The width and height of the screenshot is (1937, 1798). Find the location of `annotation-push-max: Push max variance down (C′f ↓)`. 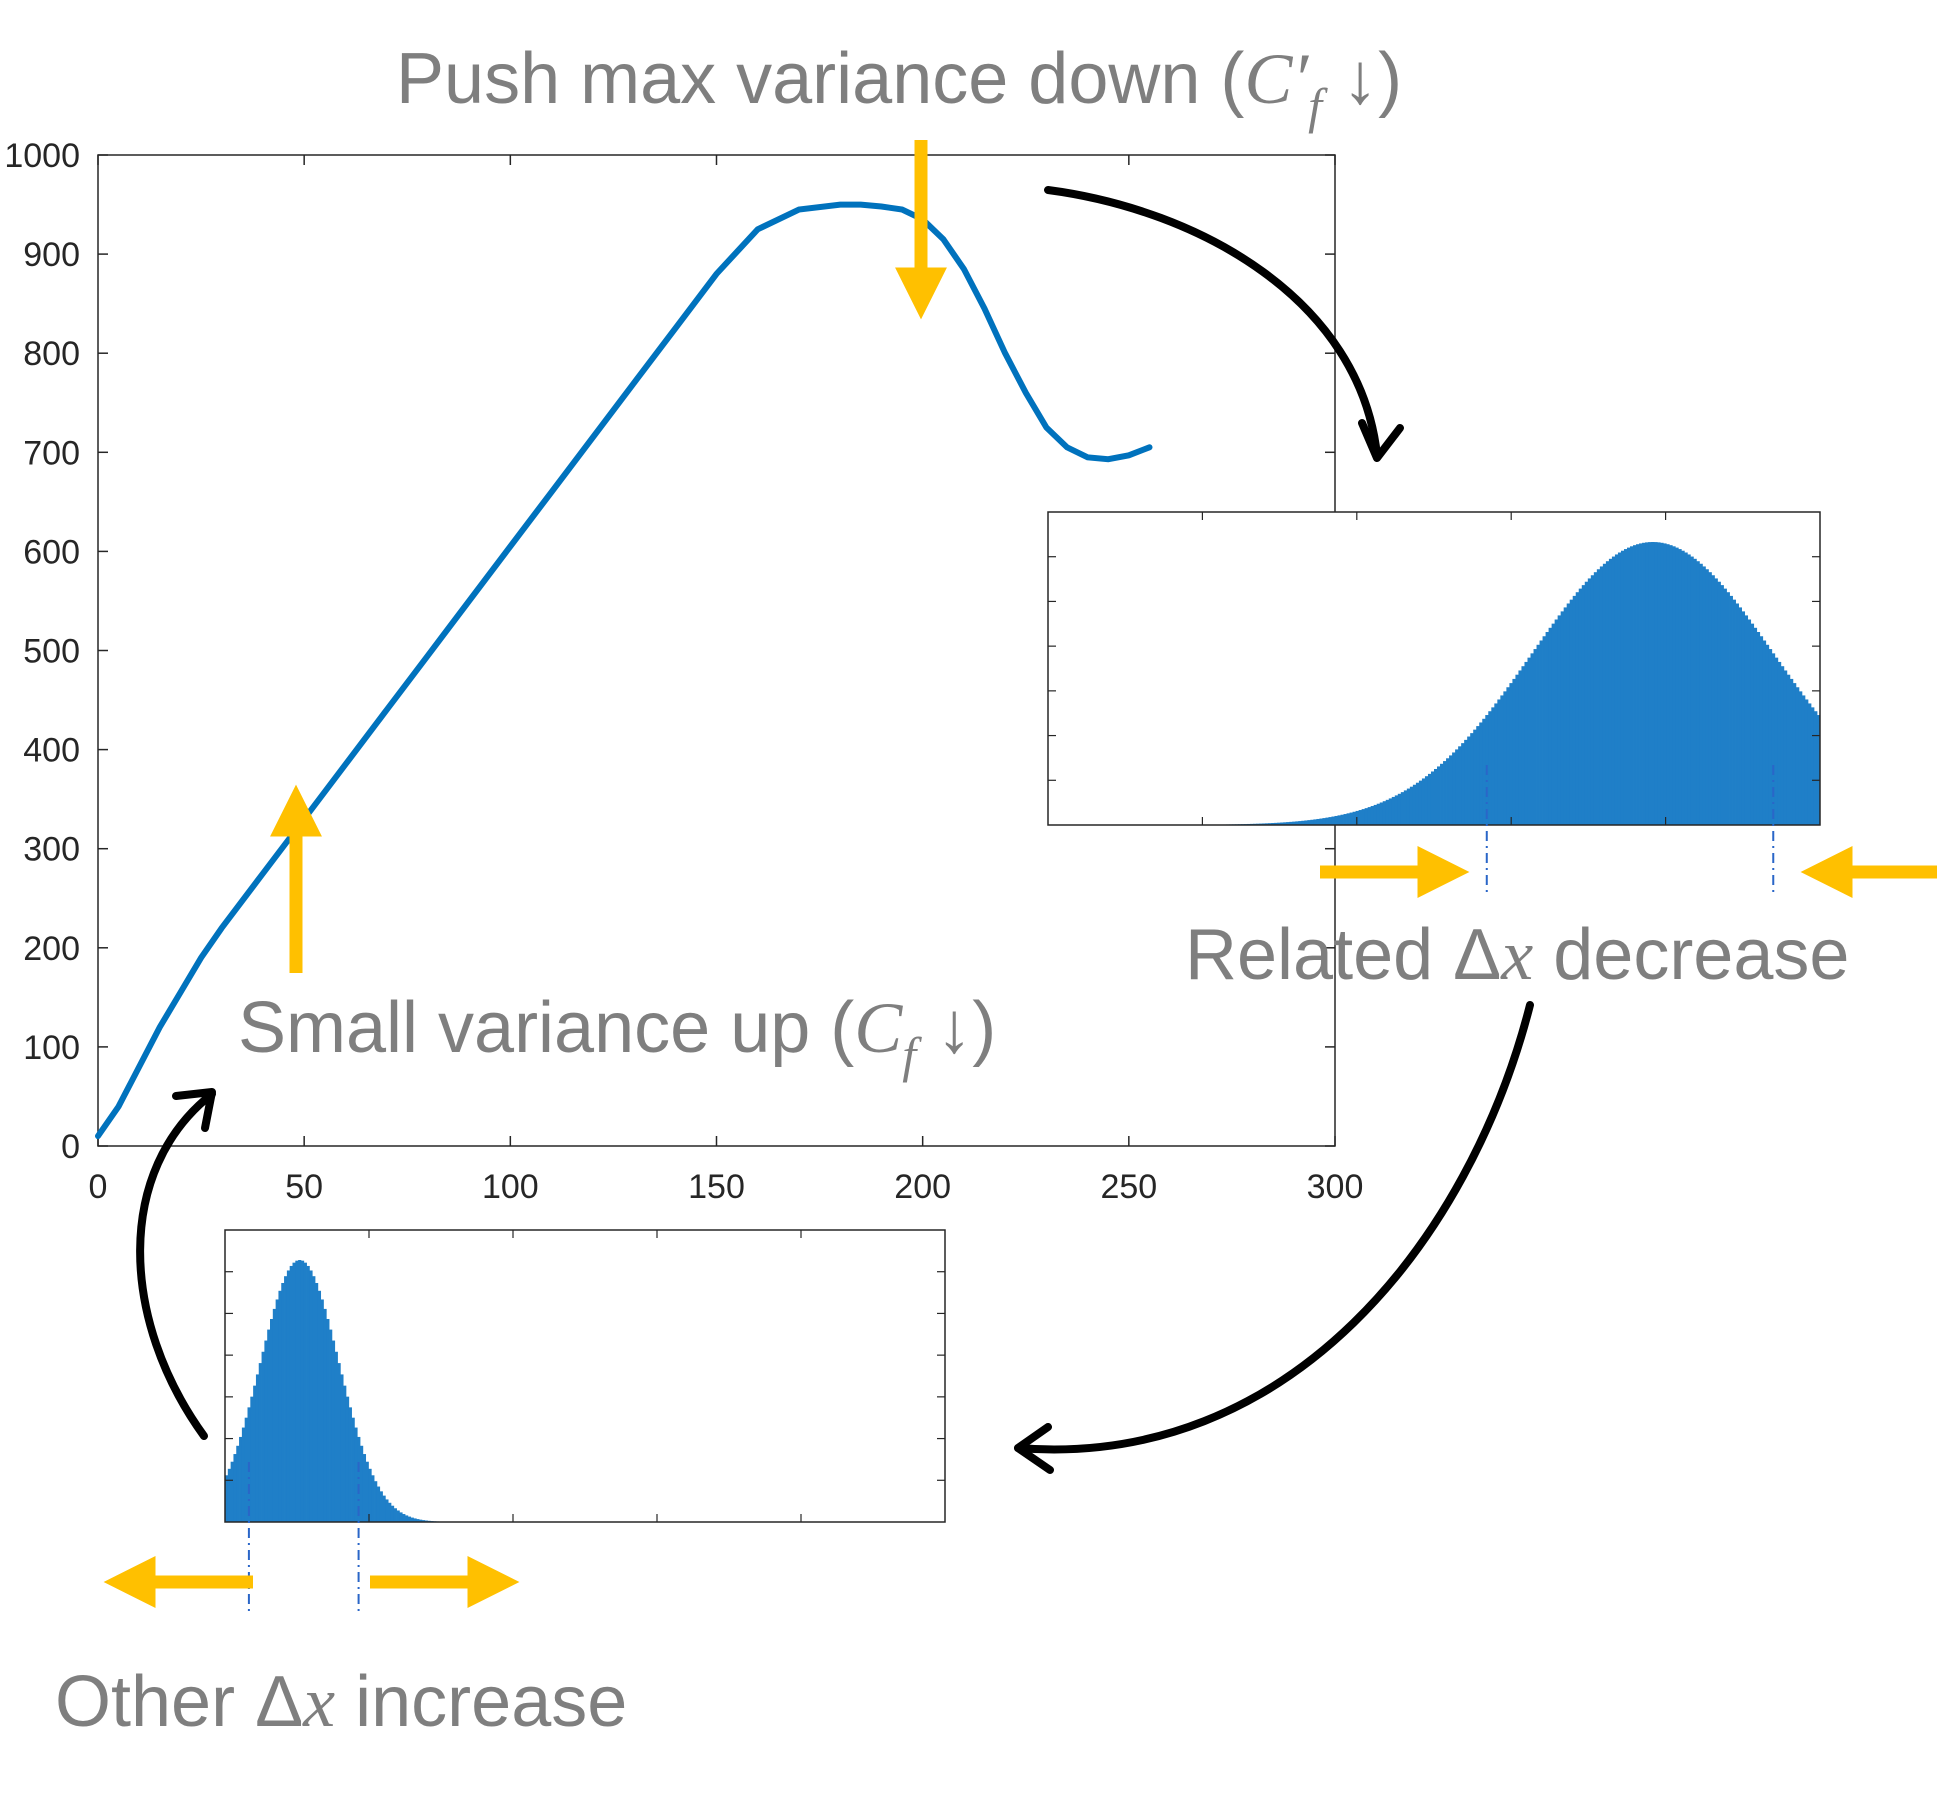

annotation-push-max: Push max variance down (C′f ↓) is located at coordinates (899, 86).